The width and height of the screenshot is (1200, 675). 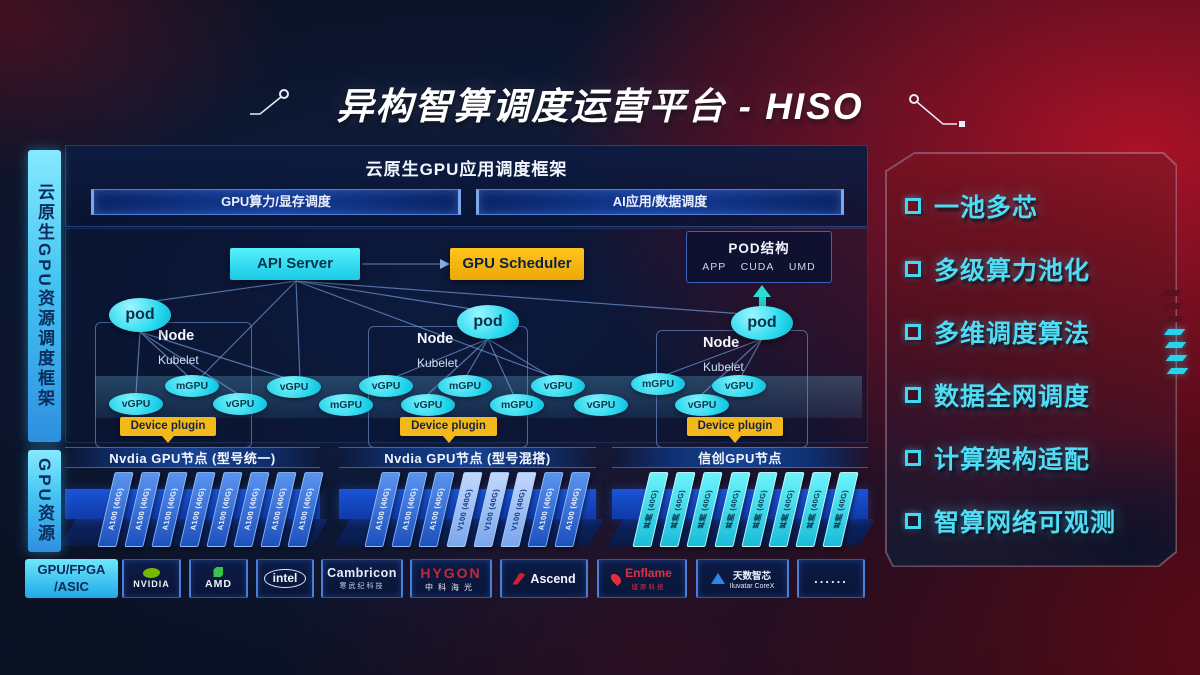 I want to click on api-server-box: API Server, so click(x=295, y=264).